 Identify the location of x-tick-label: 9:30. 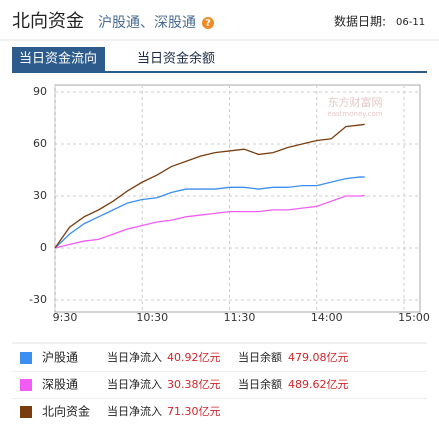
(65, 317).